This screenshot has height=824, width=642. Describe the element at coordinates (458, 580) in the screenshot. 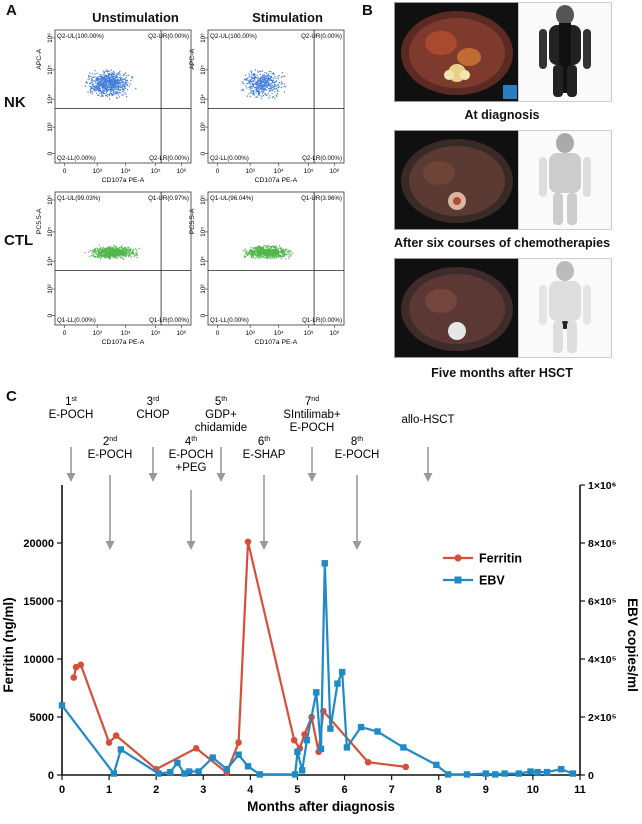

I see `legend-ebv-marker` at that location.